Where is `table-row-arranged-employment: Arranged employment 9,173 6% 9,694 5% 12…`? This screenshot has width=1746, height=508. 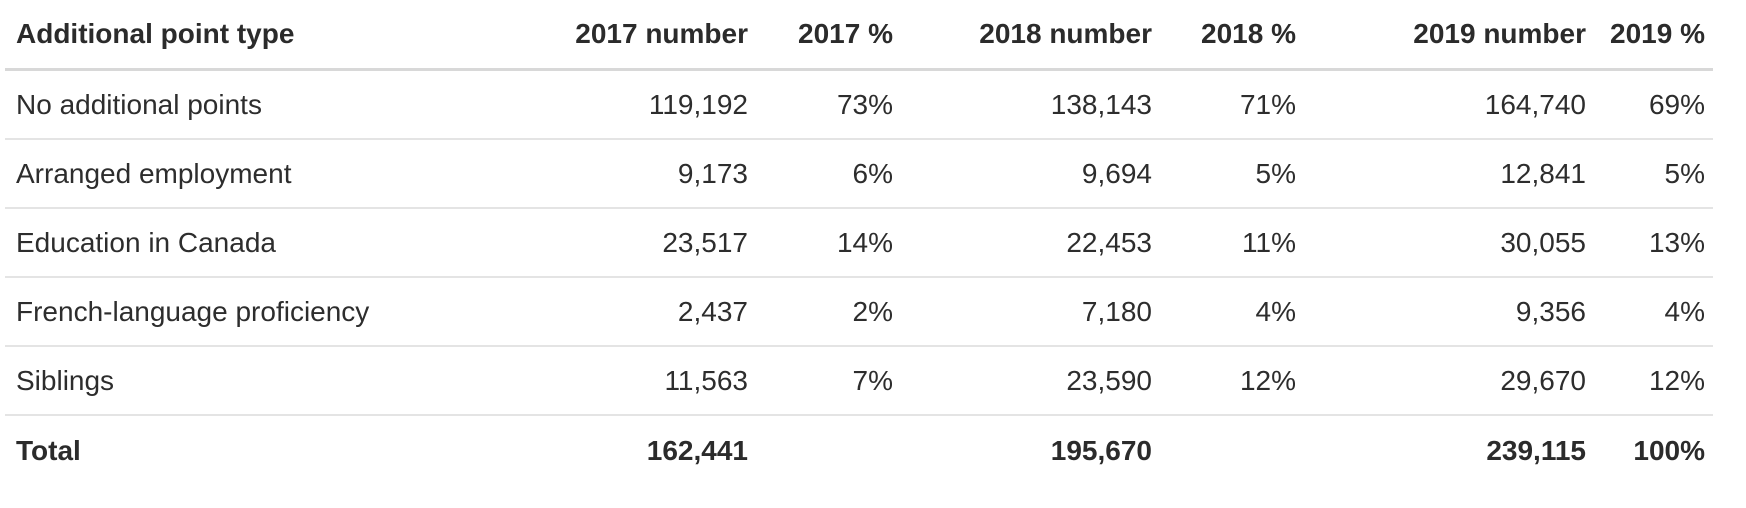 table-row-arranged-employment: Arranged employment 9,173 6% 9,694 5% 12… is located at coordinates (859, 174).